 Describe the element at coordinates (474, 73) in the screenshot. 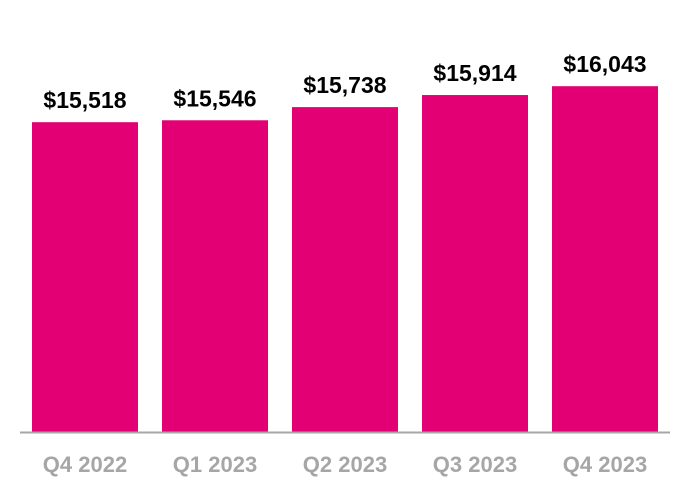

I see `data-label: $15,914` at that location.